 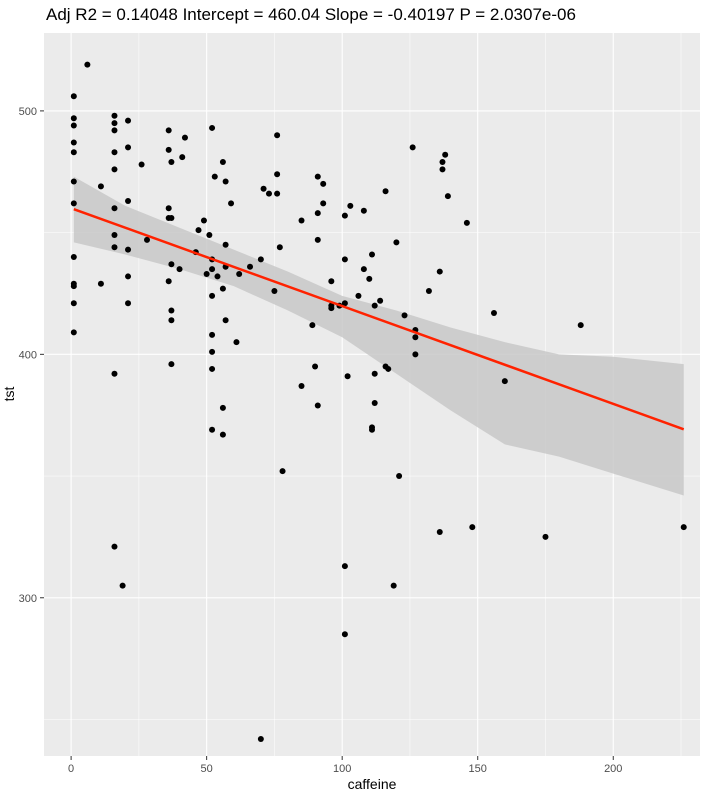 What do you see at coordinates (71, 769) in the screenshot?
I see `x-tick-label: 0` at bounding box center [71, 769].